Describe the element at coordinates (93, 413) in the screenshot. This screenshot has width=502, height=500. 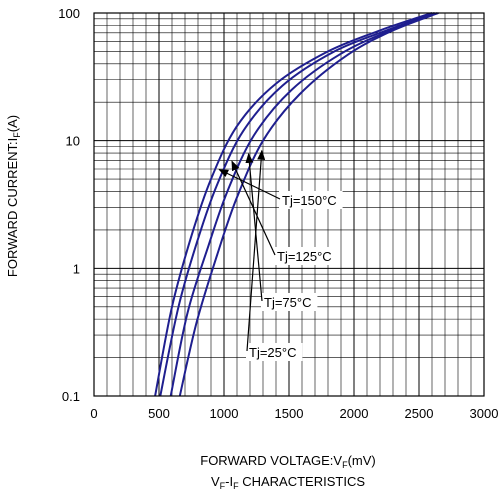
I see `x-tick-label: 0` at that location.